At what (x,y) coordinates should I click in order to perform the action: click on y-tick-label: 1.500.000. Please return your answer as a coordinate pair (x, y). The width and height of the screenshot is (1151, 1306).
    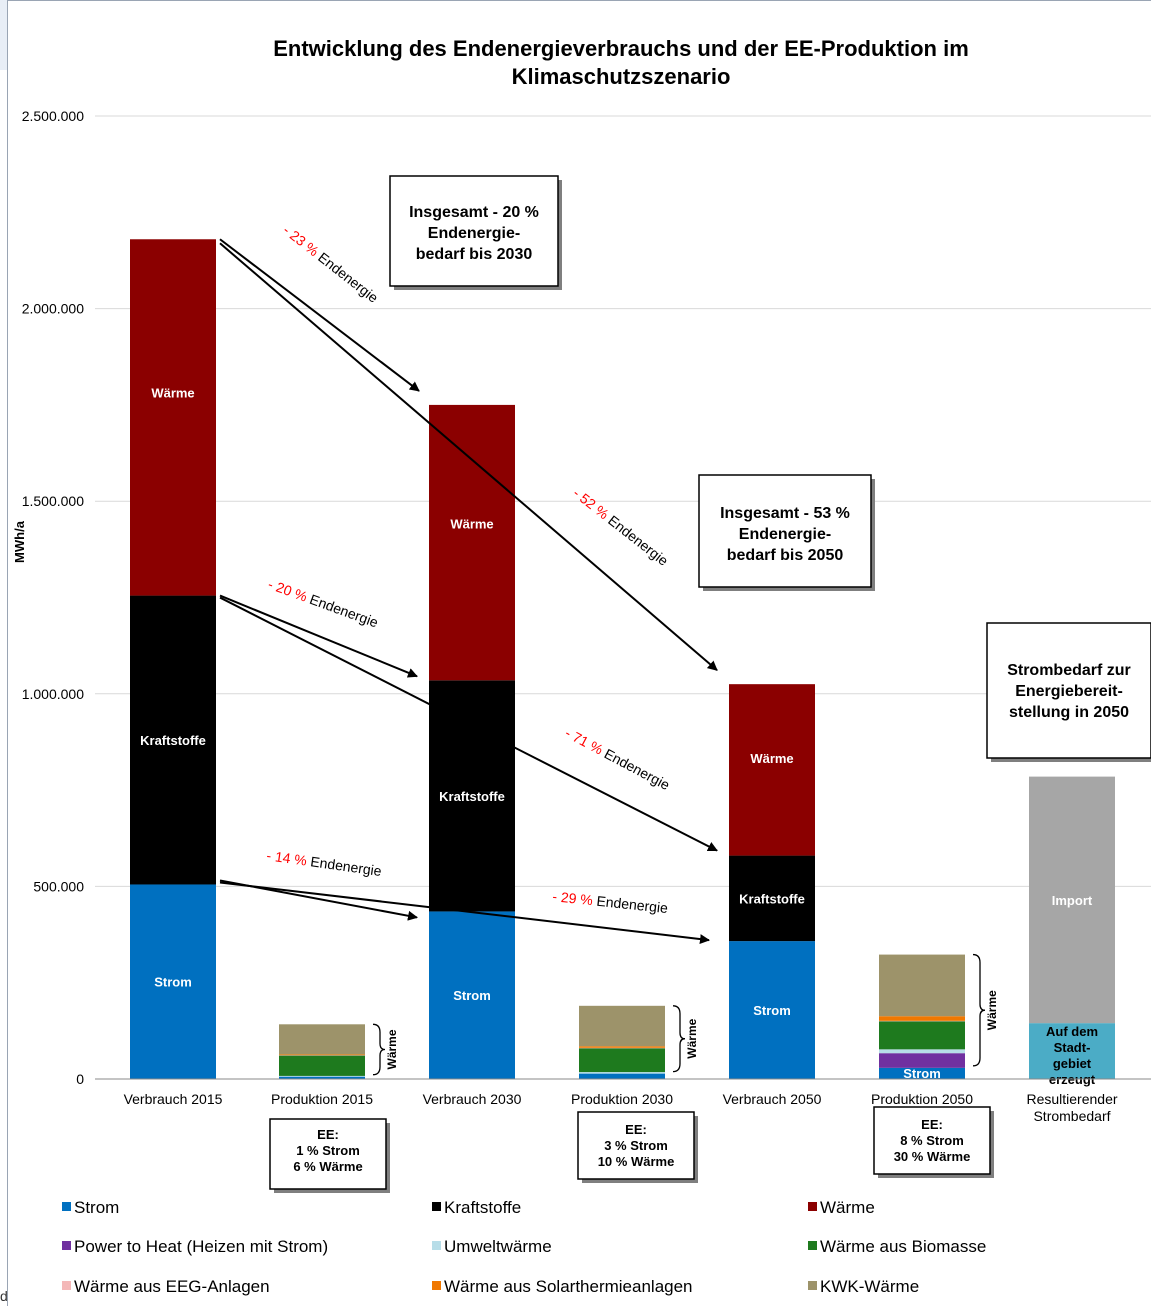
    Looking at the image, I should click on (53, 501).